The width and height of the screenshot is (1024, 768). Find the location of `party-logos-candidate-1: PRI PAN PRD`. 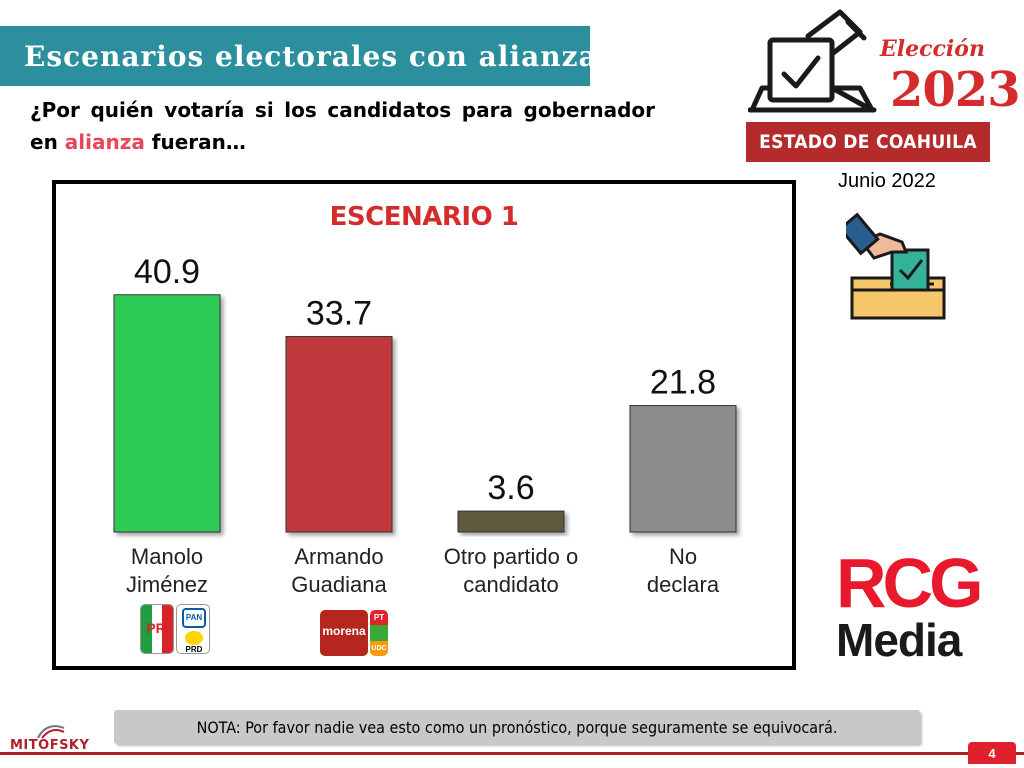

party-logos-candidate-1: PRI PAN PRD is located at coordinates (175, 629).